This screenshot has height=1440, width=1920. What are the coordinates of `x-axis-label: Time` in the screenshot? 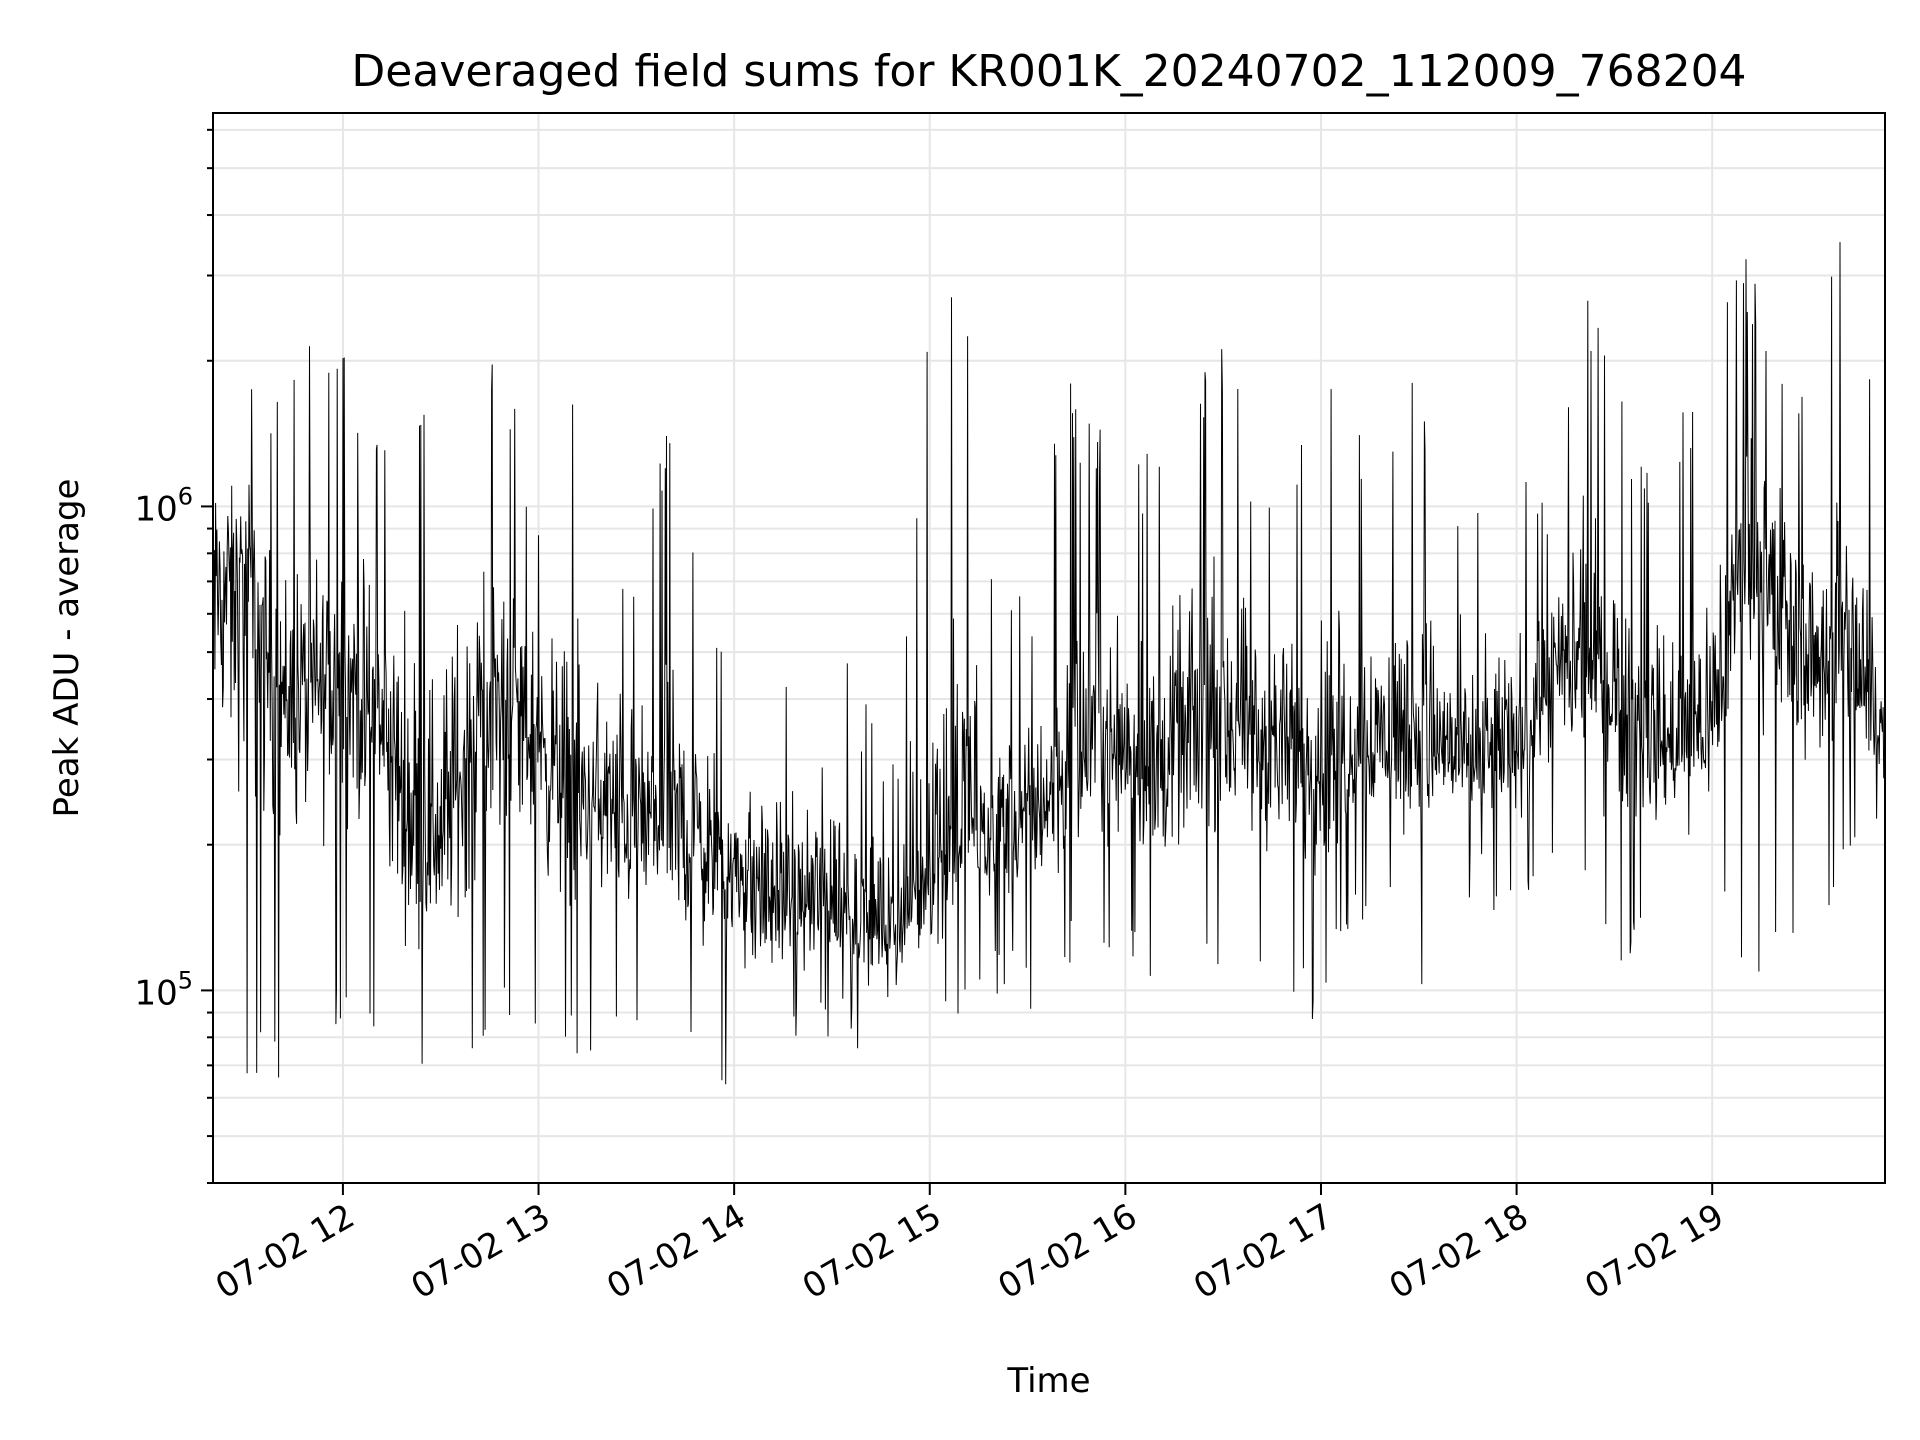 It's located at (1048, 1381).